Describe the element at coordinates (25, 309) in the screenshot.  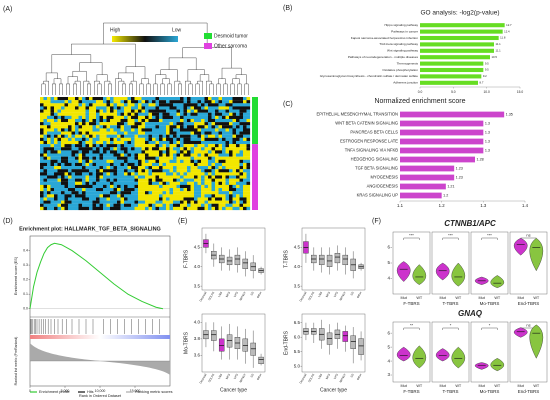
I see `y-tick-label: 0.0` at that location.